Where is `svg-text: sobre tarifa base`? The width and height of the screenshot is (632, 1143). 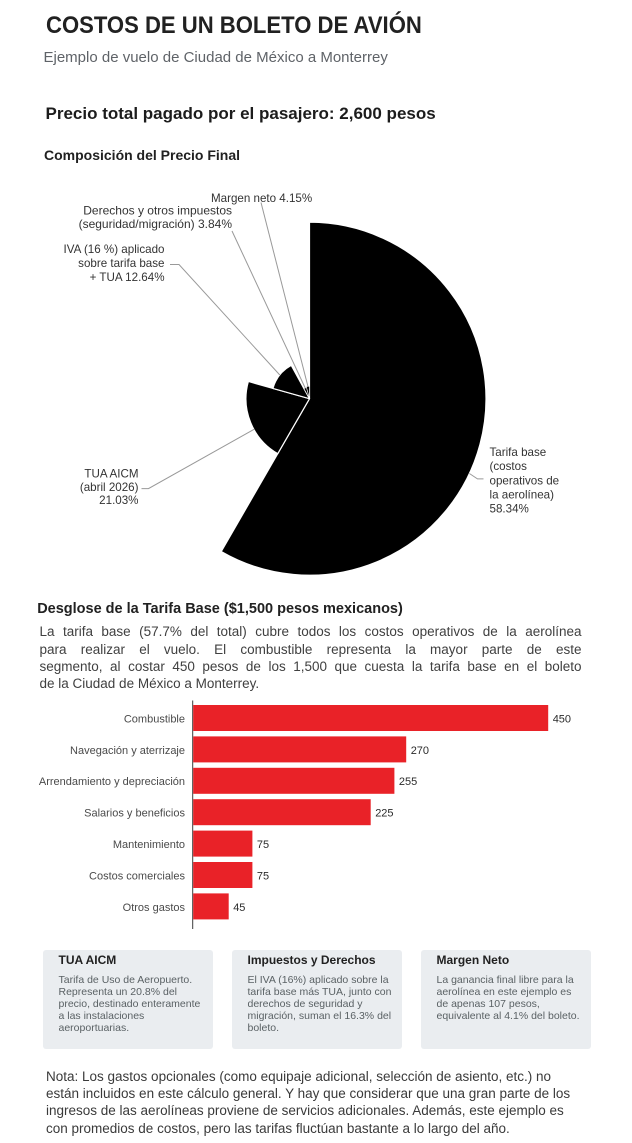
svg-text: sobre tarifa base is located at coordinates (121, 263).